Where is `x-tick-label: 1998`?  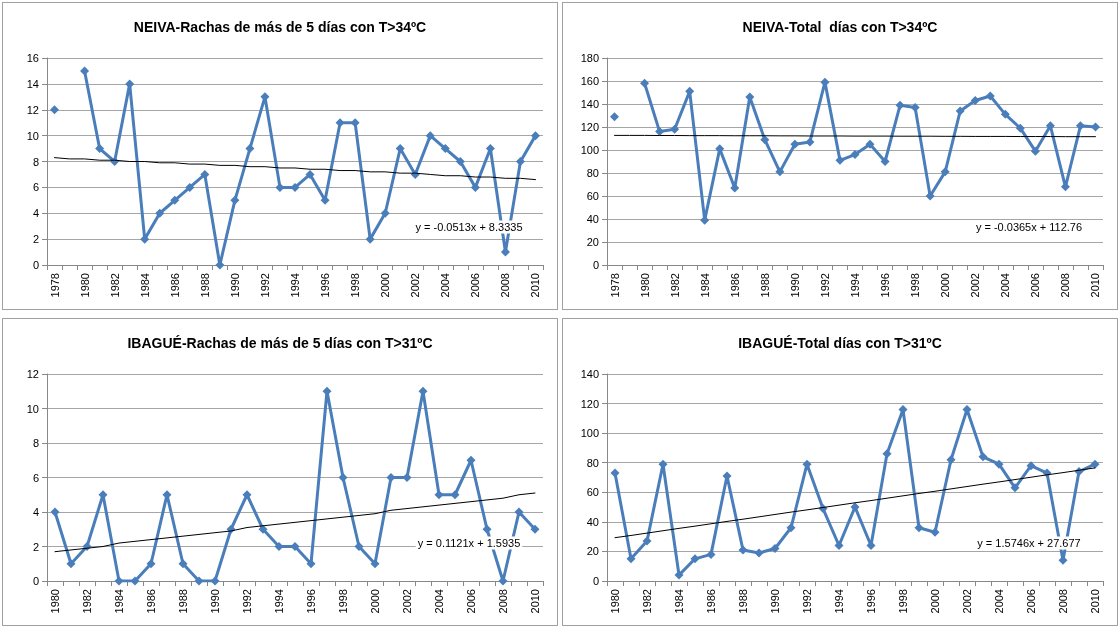
x-tick-label: 1998 is located at coordinates (903, 601).